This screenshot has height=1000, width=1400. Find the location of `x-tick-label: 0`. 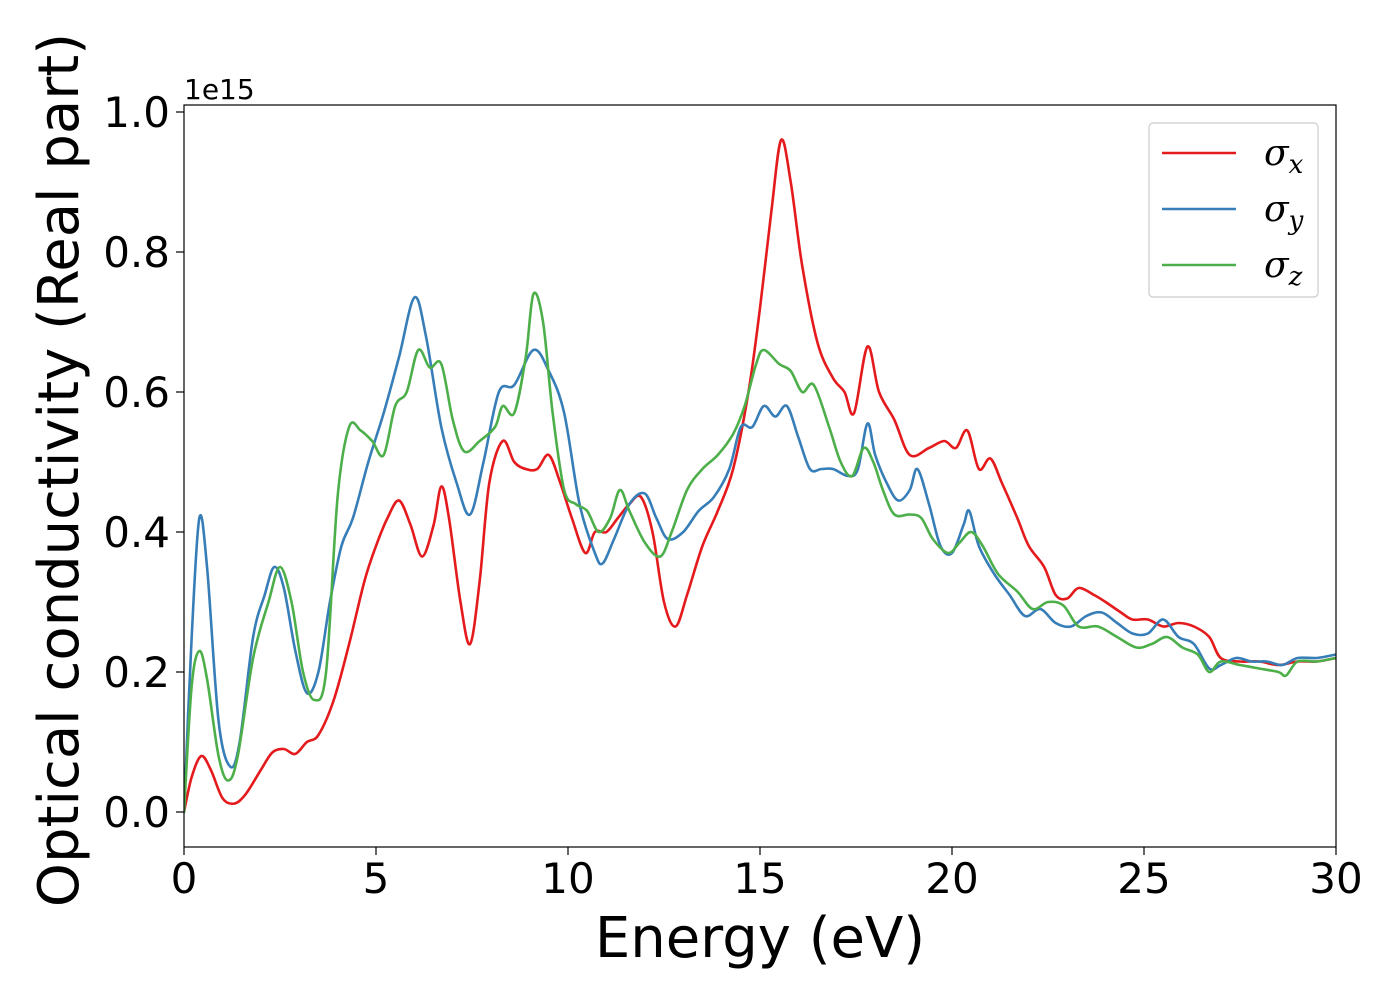

x-tick-label: 0 is located at coordinates (184, 878).